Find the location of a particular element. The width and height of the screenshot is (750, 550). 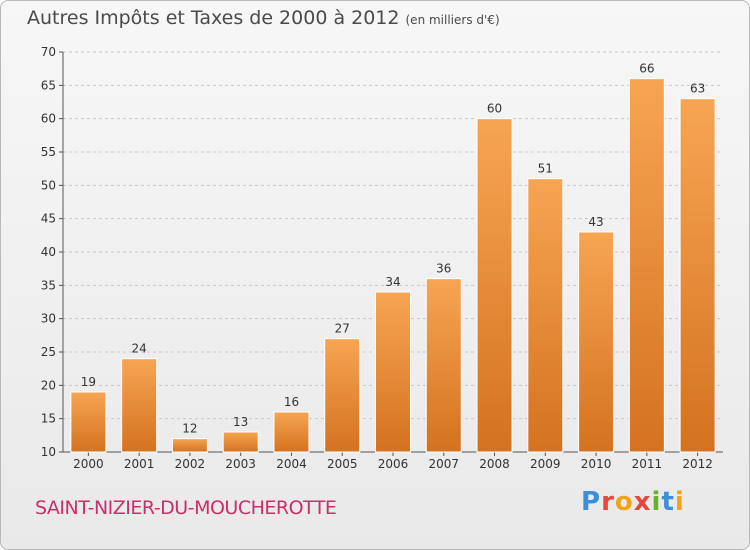

data-label-2004: 16 is located at coordinates (291, 402).